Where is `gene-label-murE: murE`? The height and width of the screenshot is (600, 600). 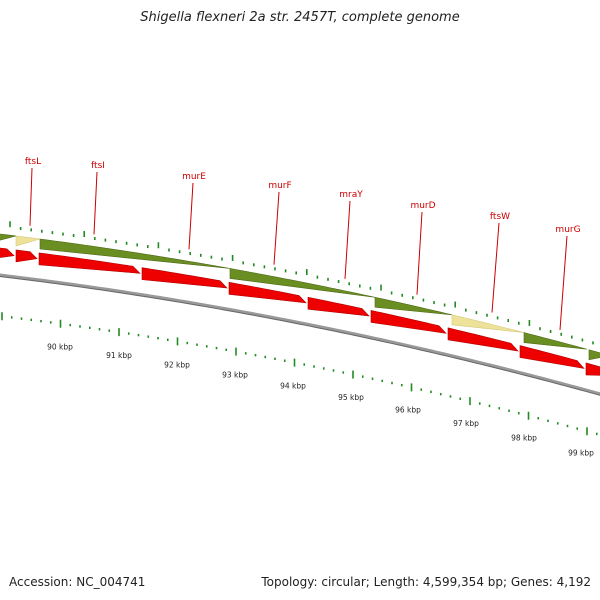
gene-label-murE: murE is located at coordinates (194, 211).